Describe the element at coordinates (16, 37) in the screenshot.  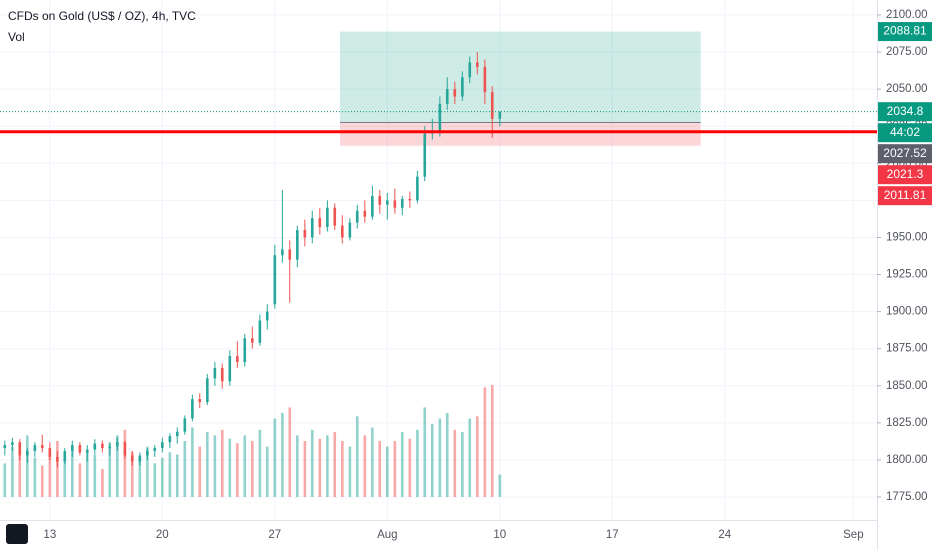
I see `volume-label: Vol` at that location.